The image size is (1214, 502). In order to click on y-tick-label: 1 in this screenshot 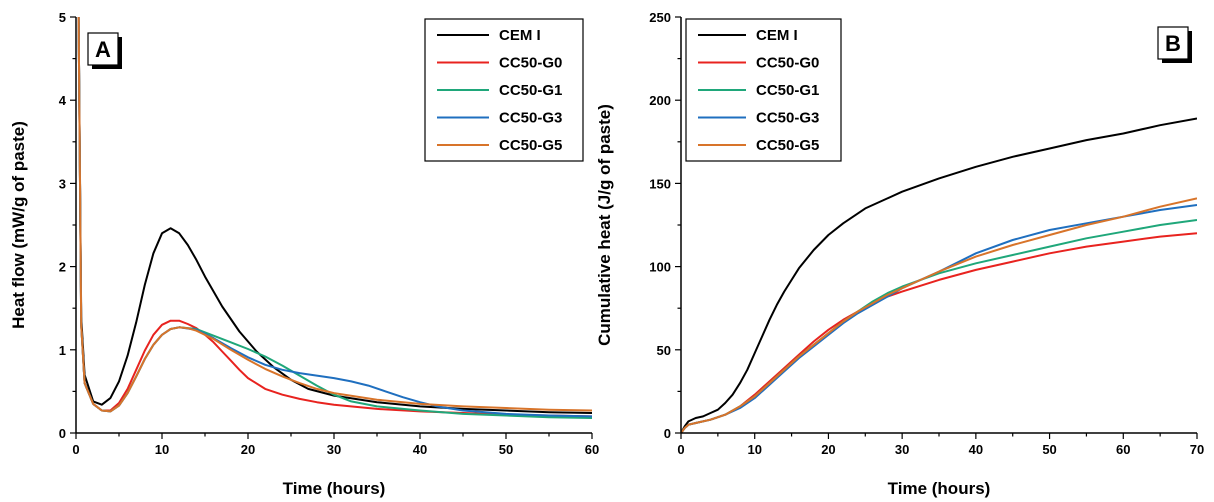, I will do `click(62, 350)`.